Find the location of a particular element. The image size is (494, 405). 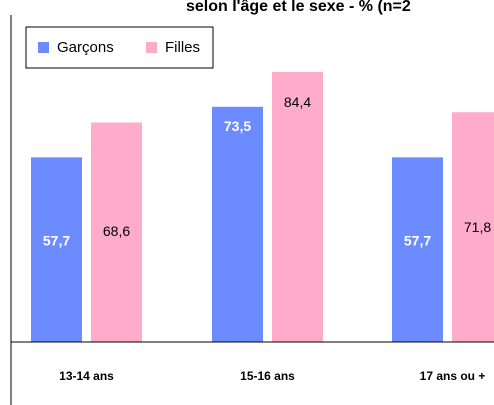

legend-swatch-filles is located at coordinates (151, 47).